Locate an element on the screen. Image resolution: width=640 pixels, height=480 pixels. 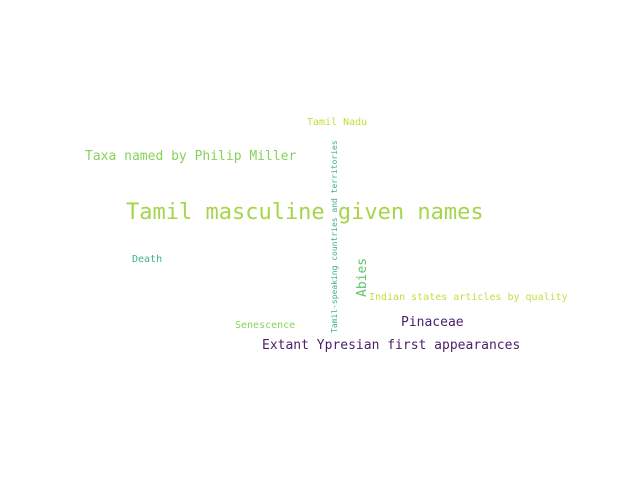
word-senescence: Senescence is located at coordinates (265, 325).